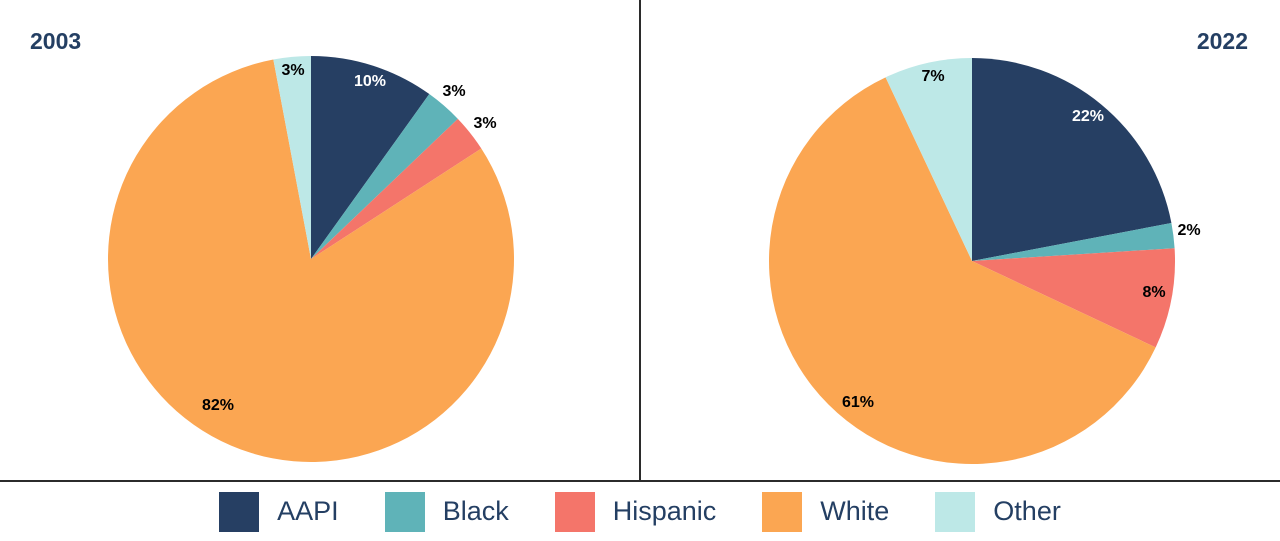 Image resolution: width=1280 pixels, height=541 pixels. I want to click on legend-label-black: Black, so click(475, 511).